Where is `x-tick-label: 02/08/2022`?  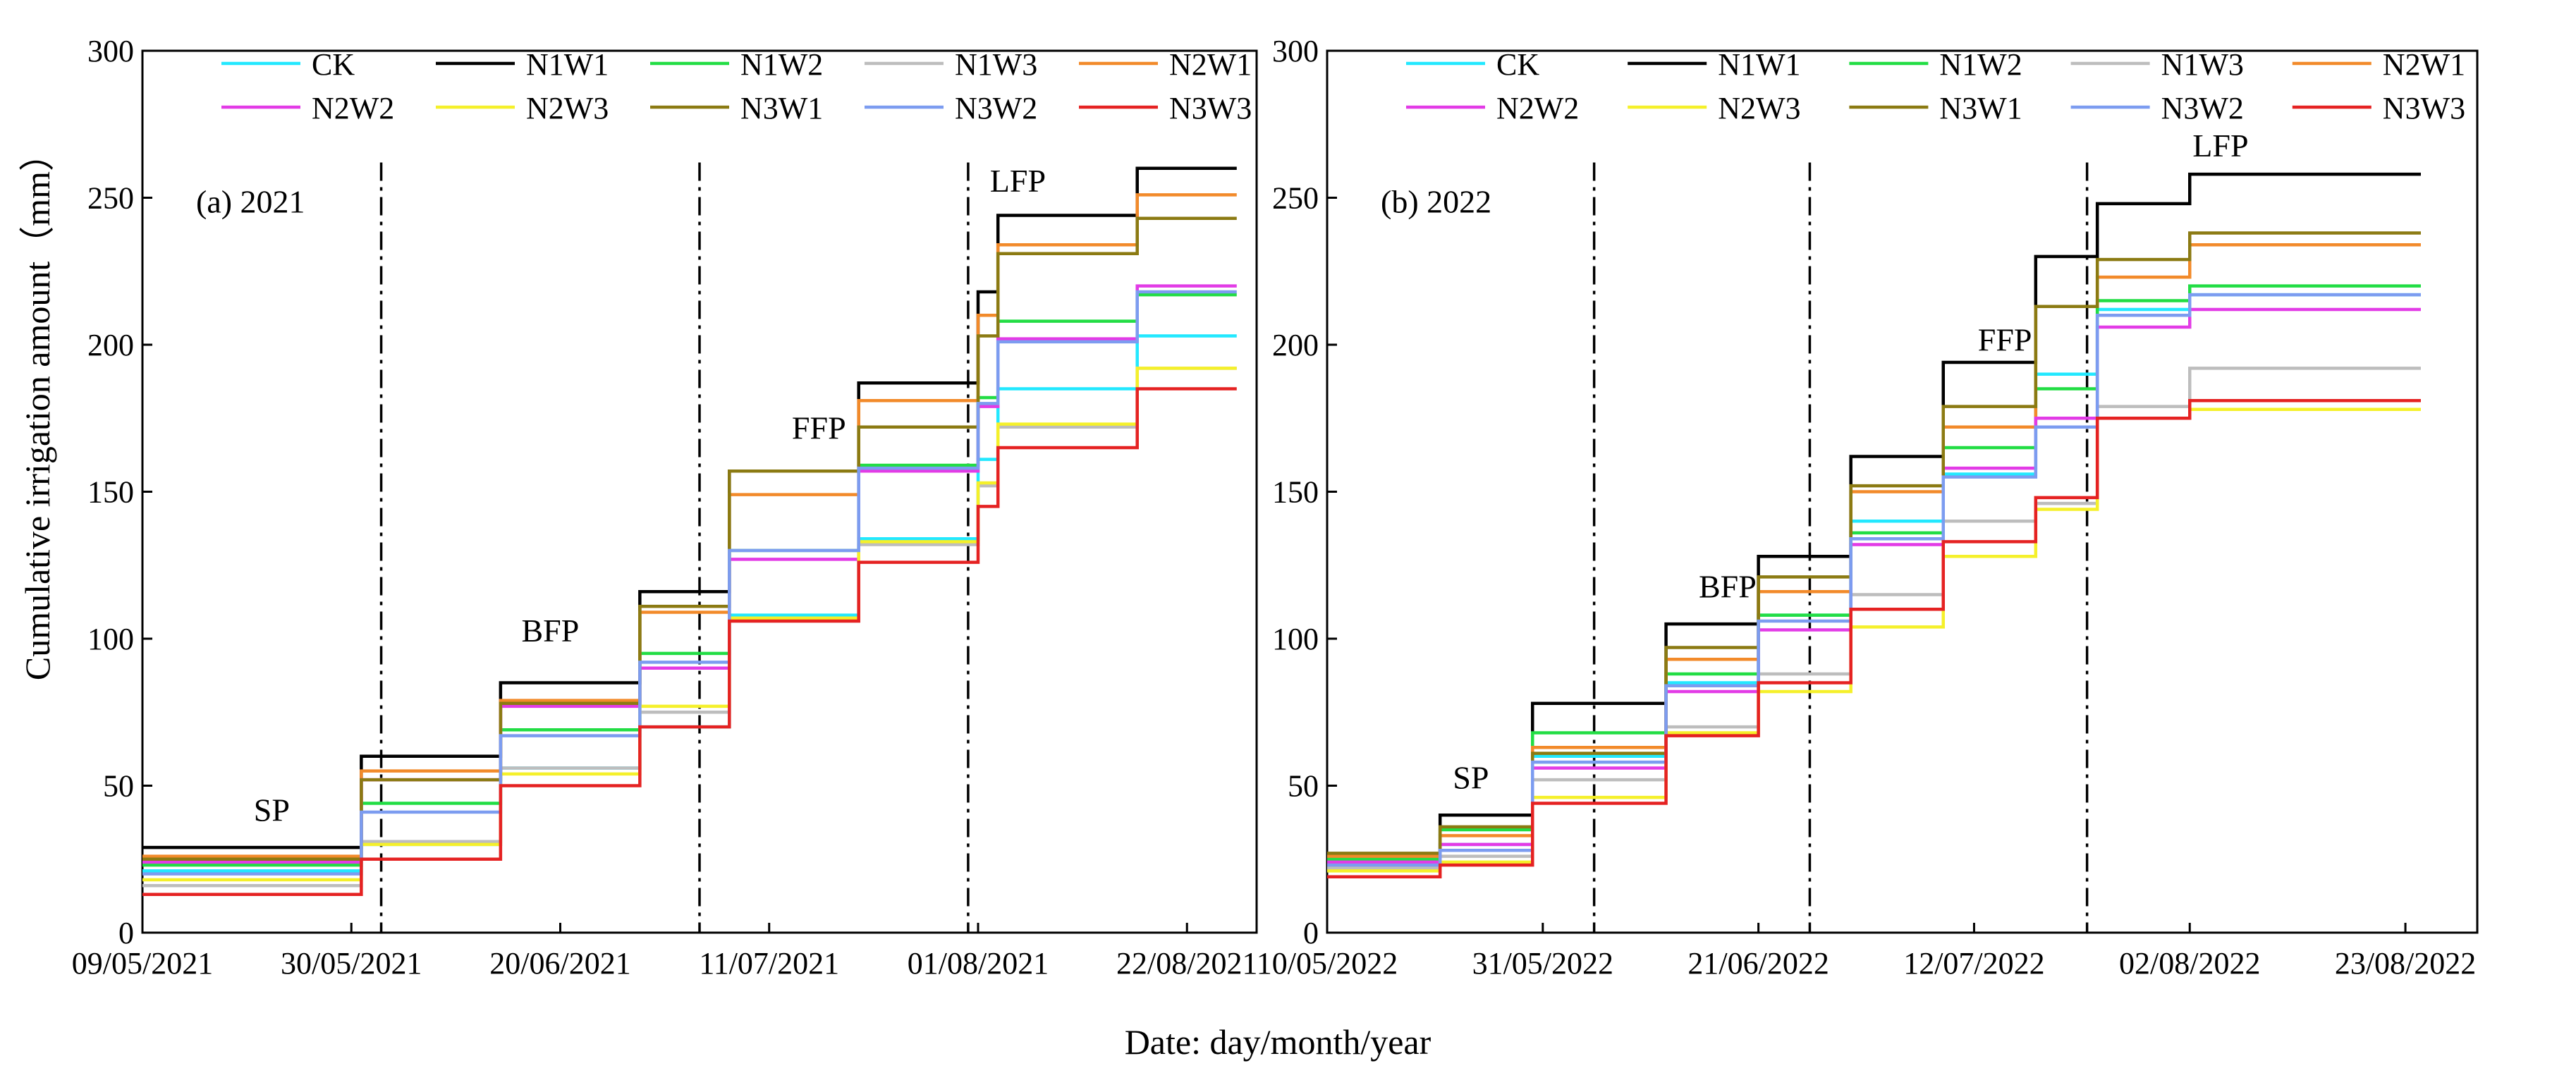
x-tick-label: 02/08/2022 is located at coordinates (2190, 963).